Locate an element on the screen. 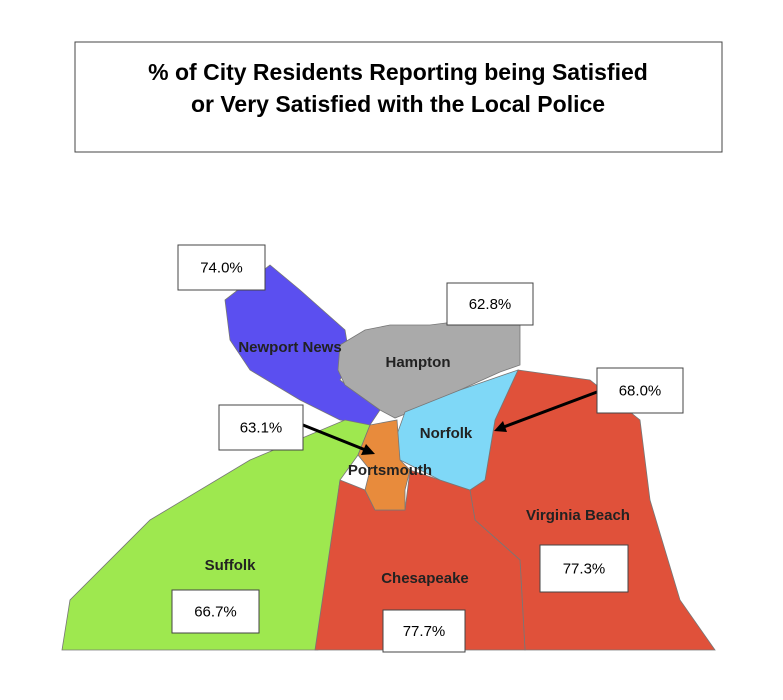  region-value: 62.8% is located at coordinates (490, 304).